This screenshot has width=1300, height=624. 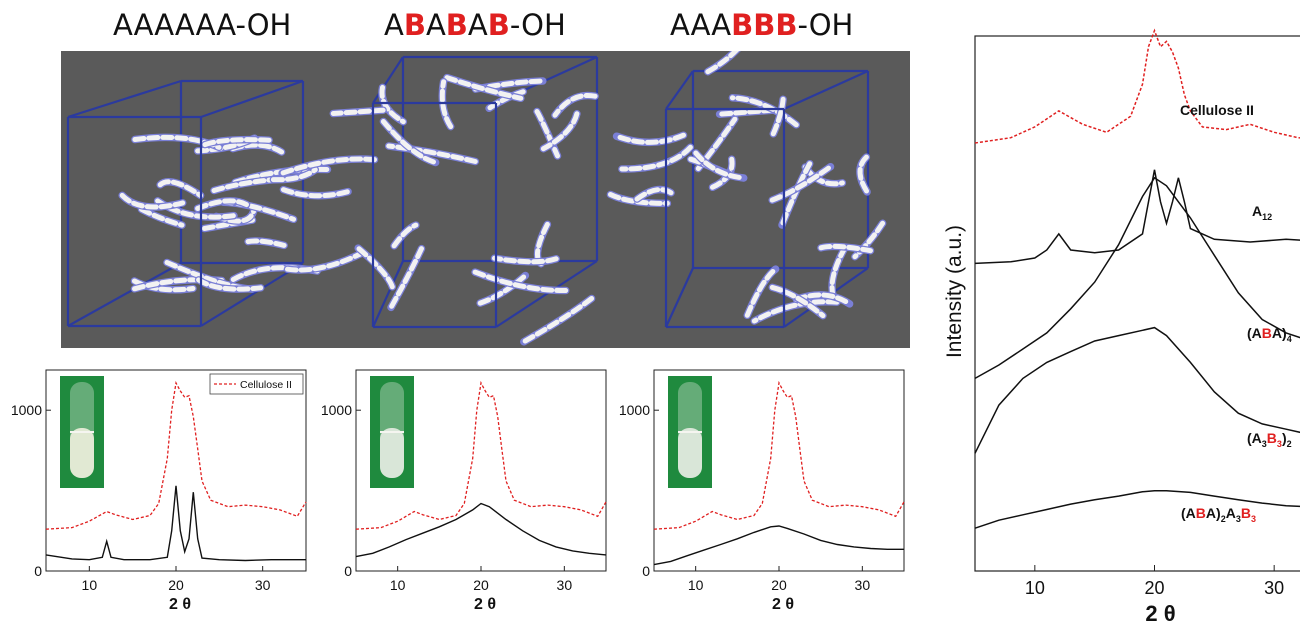 I want to click on sequence-title-1: AAAAAA-OH, so click(x=202, y=25).